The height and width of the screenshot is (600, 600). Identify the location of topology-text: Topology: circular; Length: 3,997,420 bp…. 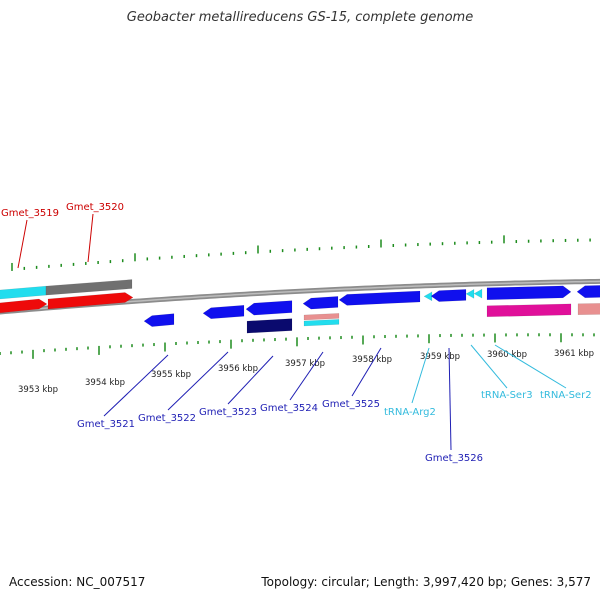
(426, 582).